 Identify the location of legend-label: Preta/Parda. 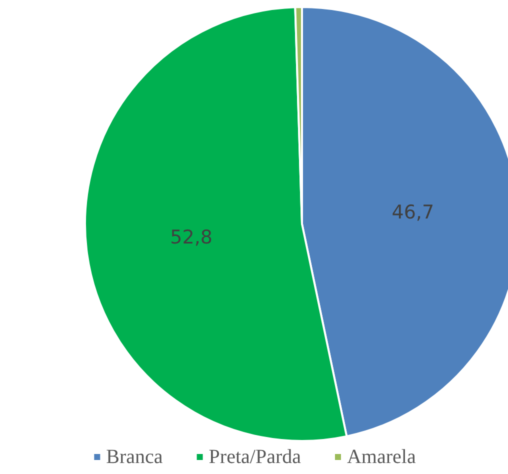
(255, 457).